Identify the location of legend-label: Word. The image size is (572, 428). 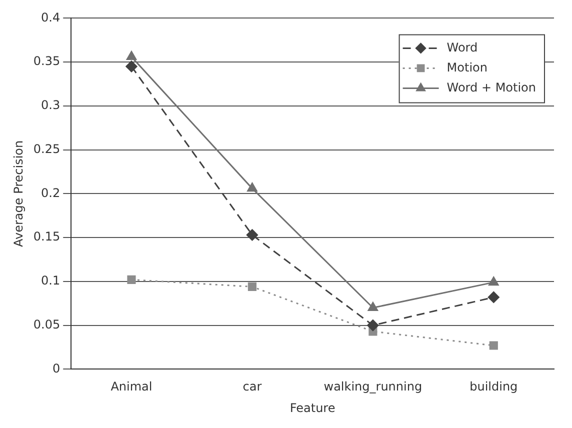
(462, 47).